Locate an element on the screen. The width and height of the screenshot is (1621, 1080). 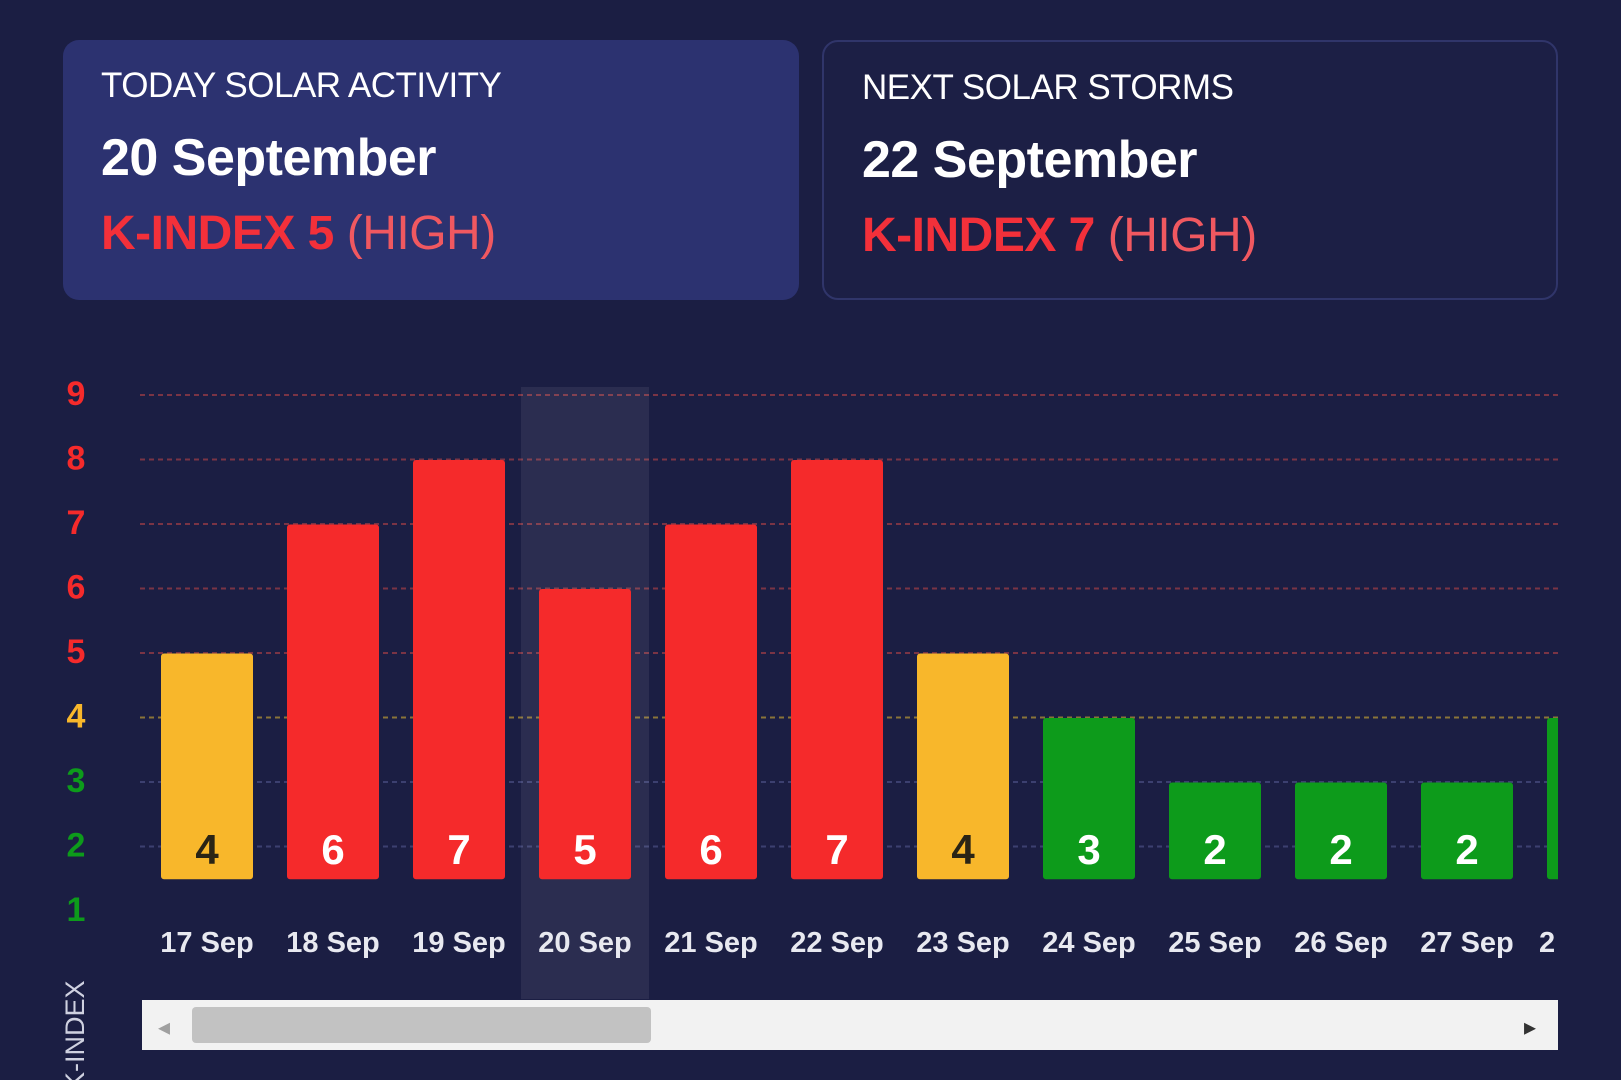
horizontal-scrollbar: ◂ ▸ is located at coordinates (850, 1025).